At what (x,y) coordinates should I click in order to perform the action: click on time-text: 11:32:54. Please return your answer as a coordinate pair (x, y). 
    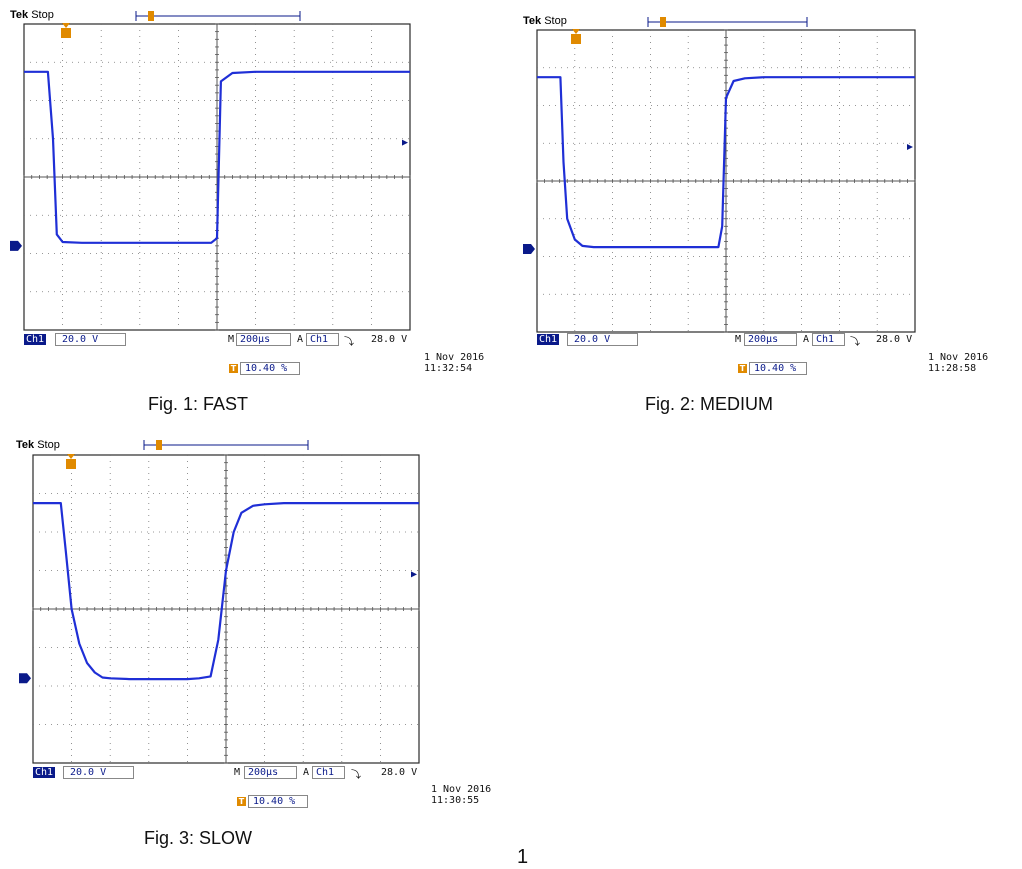
    Looking at the image, I should click on (448, 368).